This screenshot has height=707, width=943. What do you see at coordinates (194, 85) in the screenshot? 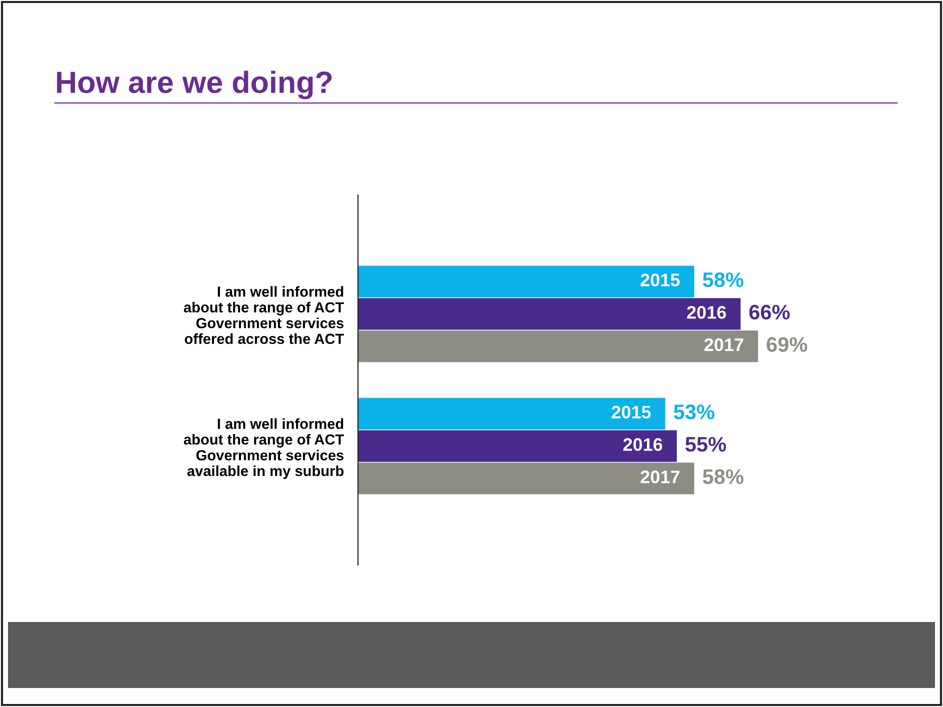
I see `chart-title: How are we doing?` at bounding box center [194, 85].